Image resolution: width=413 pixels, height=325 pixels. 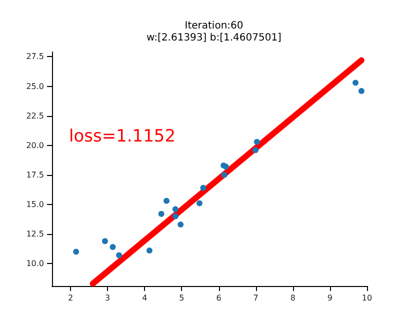 I want to click on x-tick-label: 9, so click(x=329, y=298).